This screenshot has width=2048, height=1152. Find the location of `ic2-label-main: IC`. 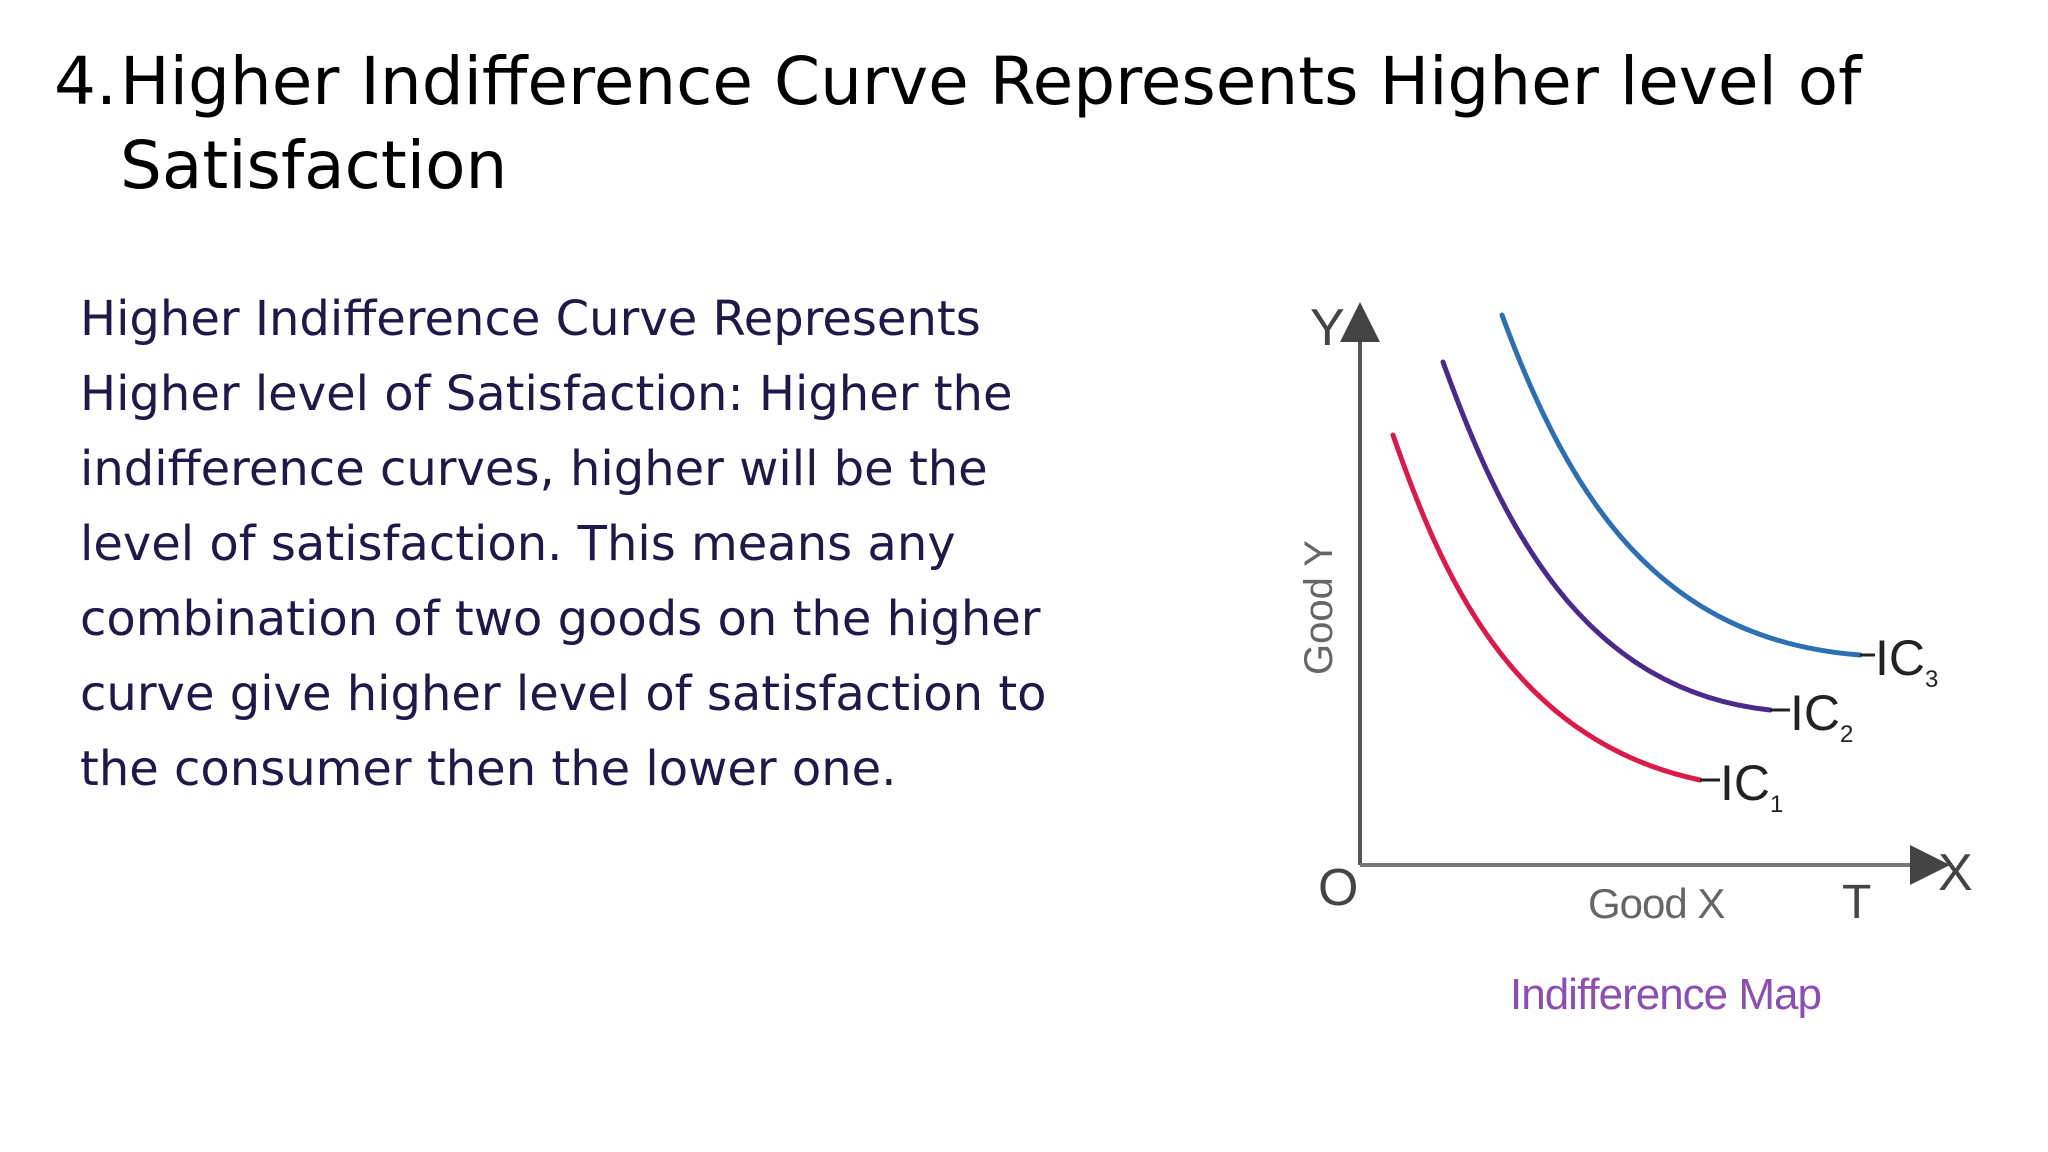

ic2-label-main: IC is located at coordinates (1815, 713).